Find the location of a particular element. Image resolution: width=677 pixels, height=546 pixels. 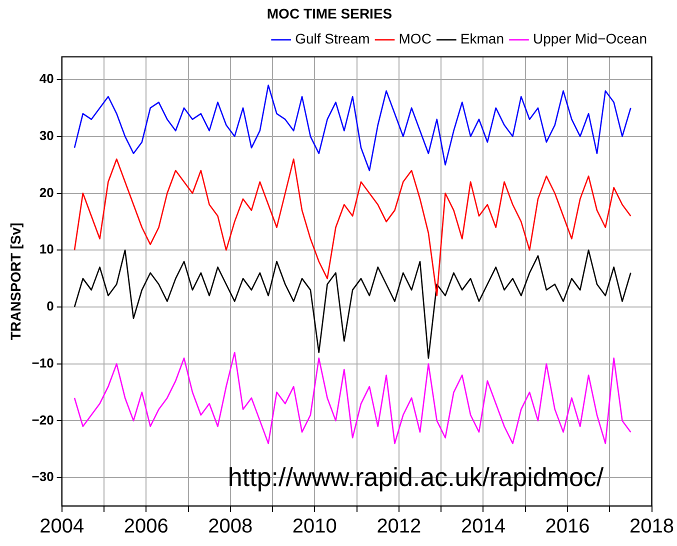

x-tick-label: 2006 is located at coordinates (146, 527).